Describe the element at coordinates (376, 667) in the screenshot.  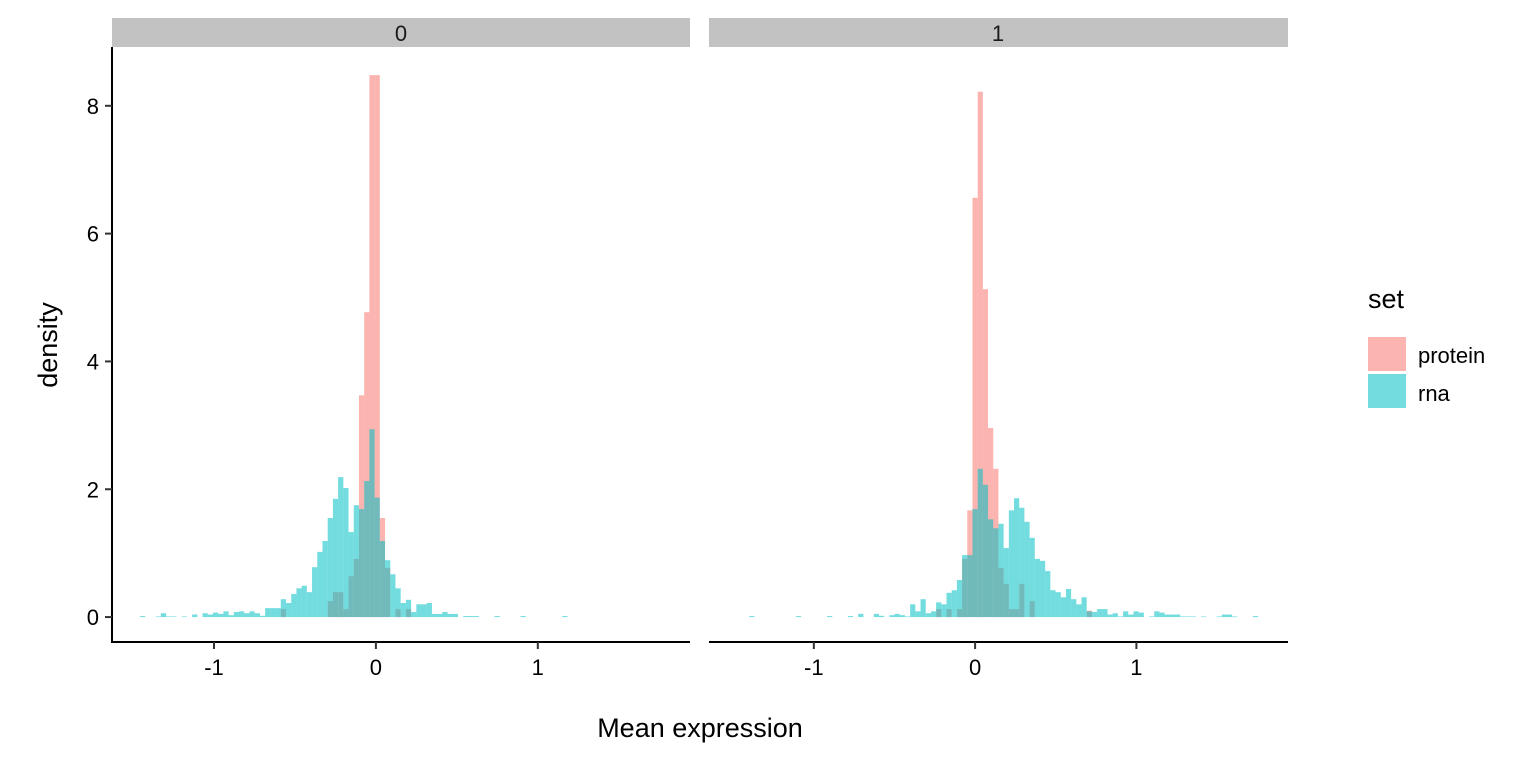
I see `x-tick-label: 0` at that location.